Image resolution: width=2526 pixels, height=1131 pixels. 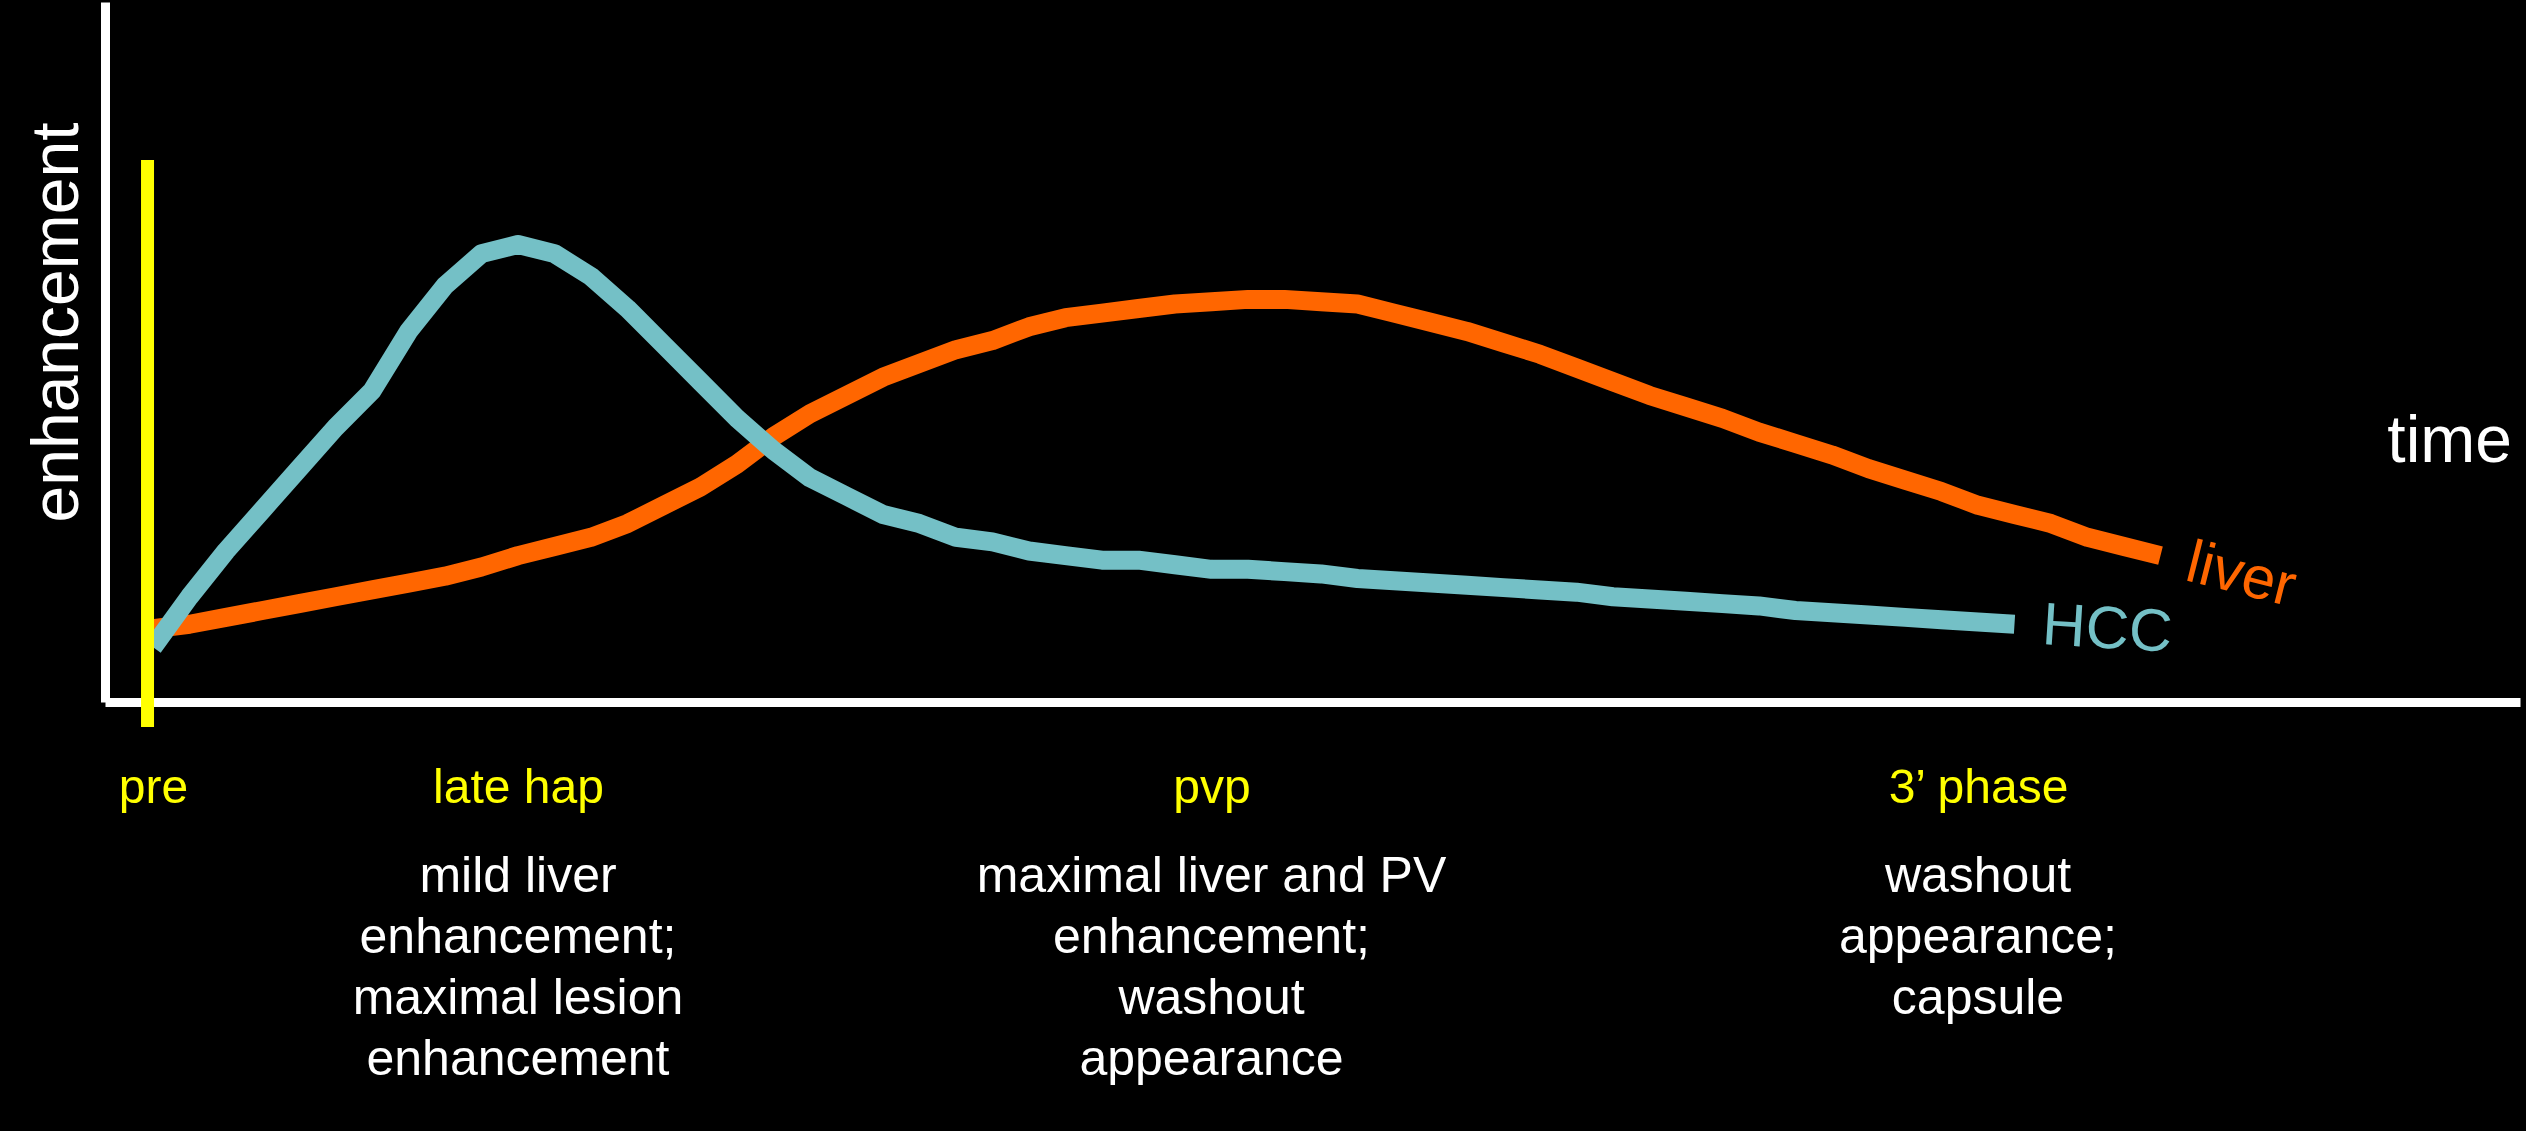 What do you see at coordinates (1978, 936) in the screenshot?
I see `text: washout appearance; capsule` at bounding box center [1978, 936].